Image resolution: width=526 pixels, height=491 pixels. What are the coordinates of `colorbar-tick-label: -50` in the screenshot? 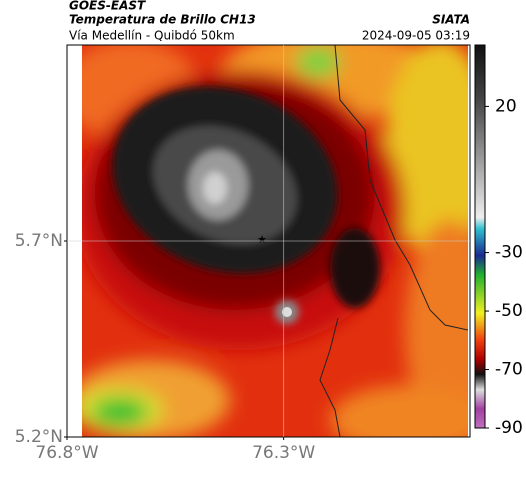 It's located at (509, 311).